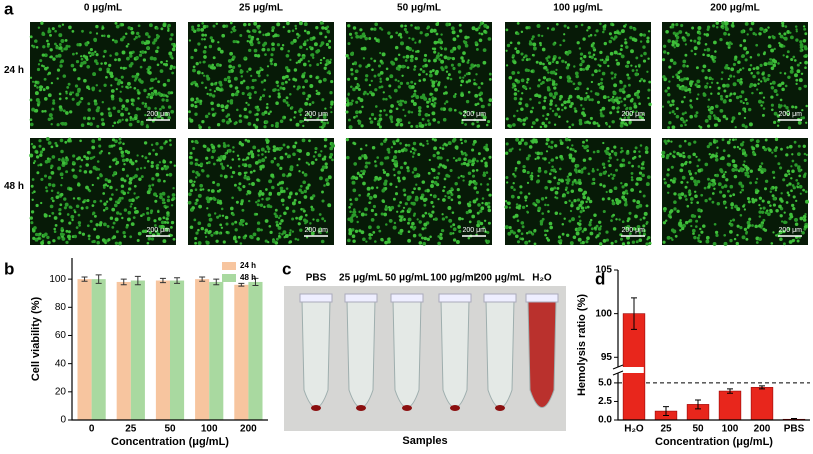 This screenshot has height=454, width=813. I want to click on pellet, so click(455, 408).